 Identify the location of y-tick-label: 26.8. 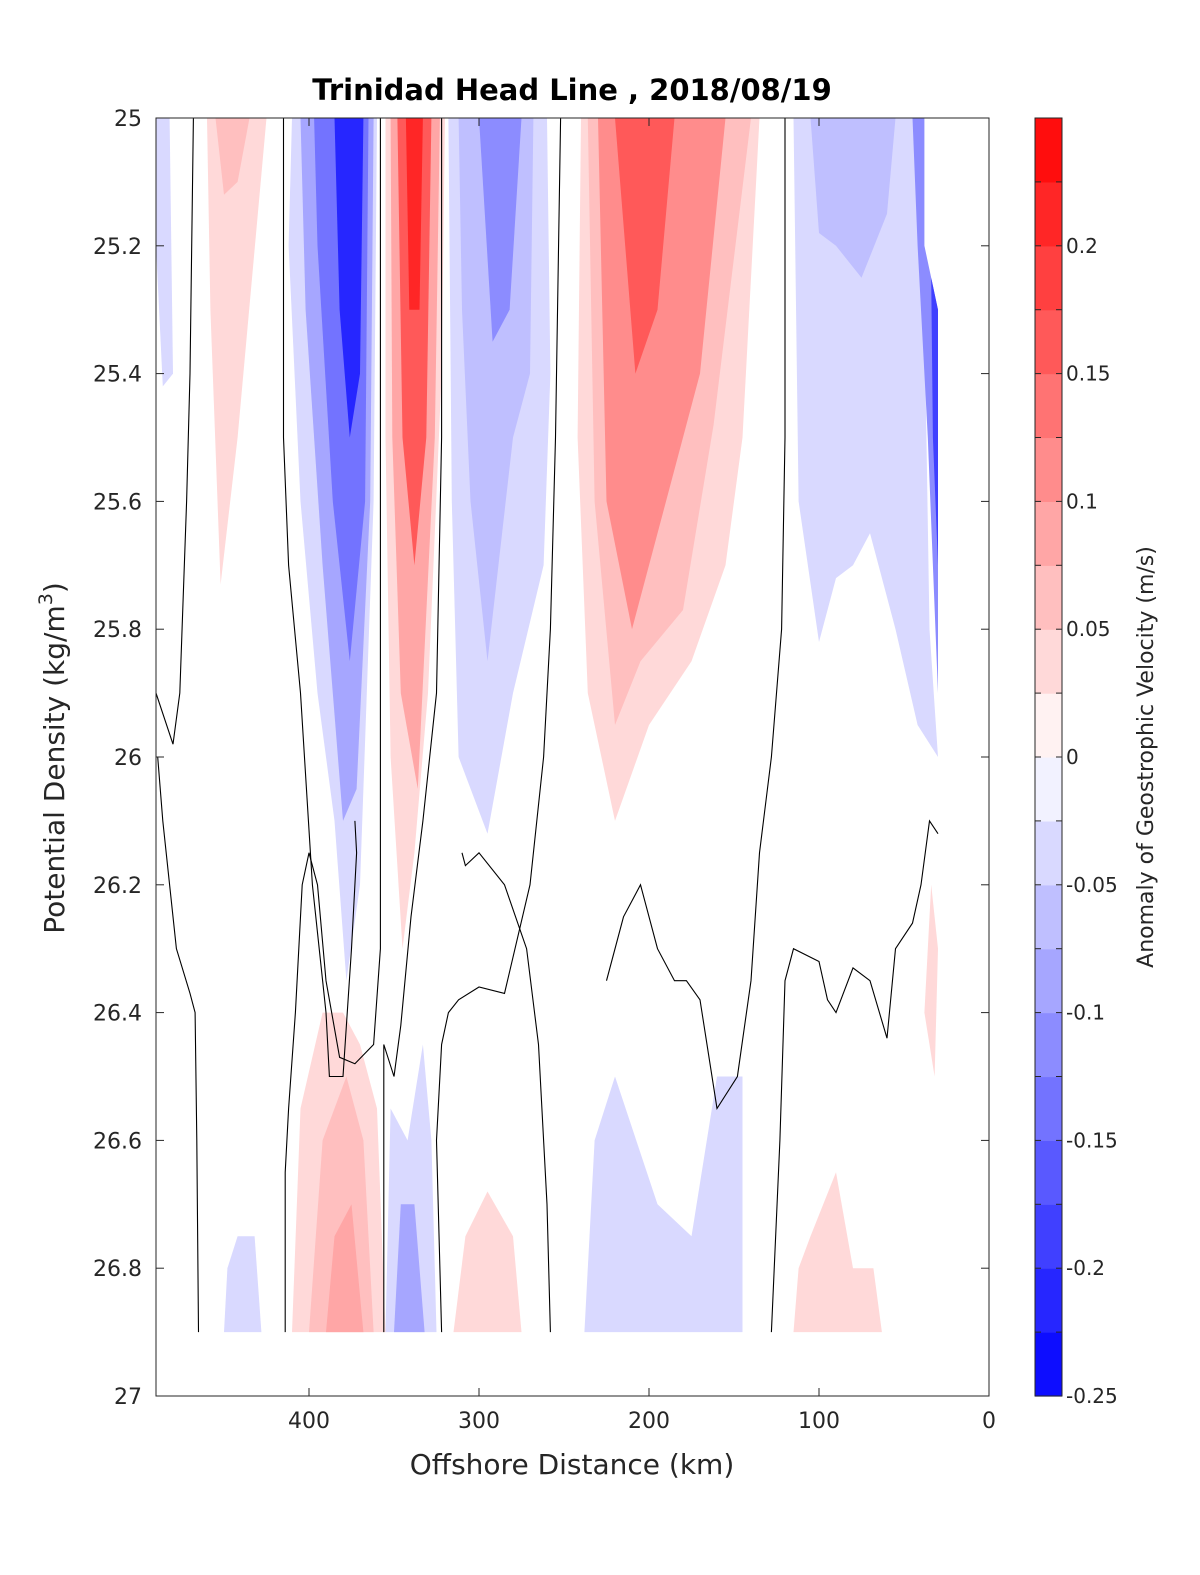
(117, 1269).